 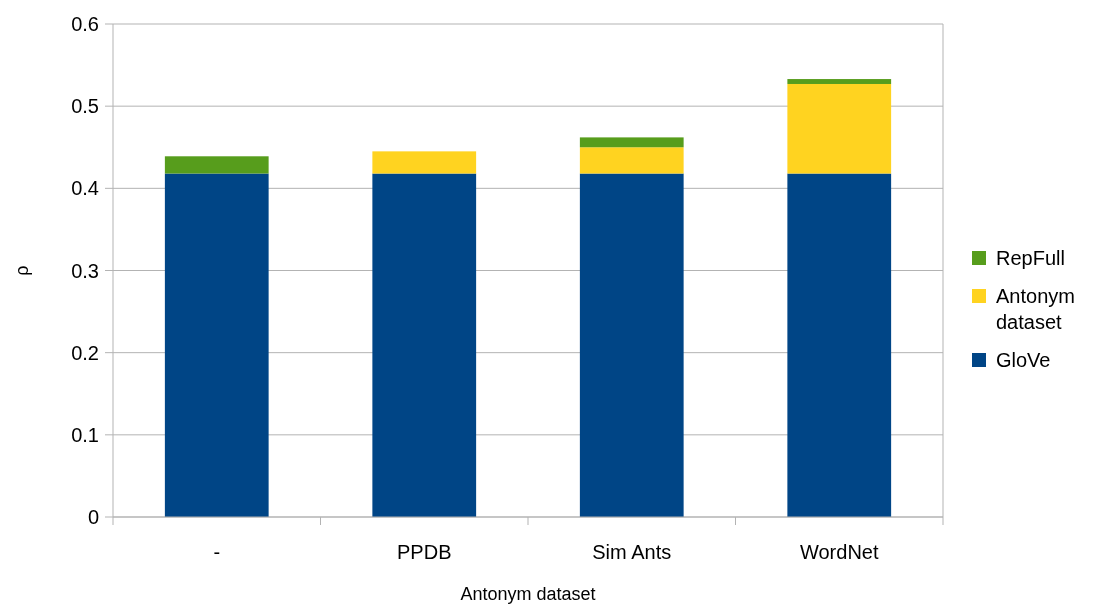 I want to click on y-tick-label: 0.1, so click(x=85, y=434).